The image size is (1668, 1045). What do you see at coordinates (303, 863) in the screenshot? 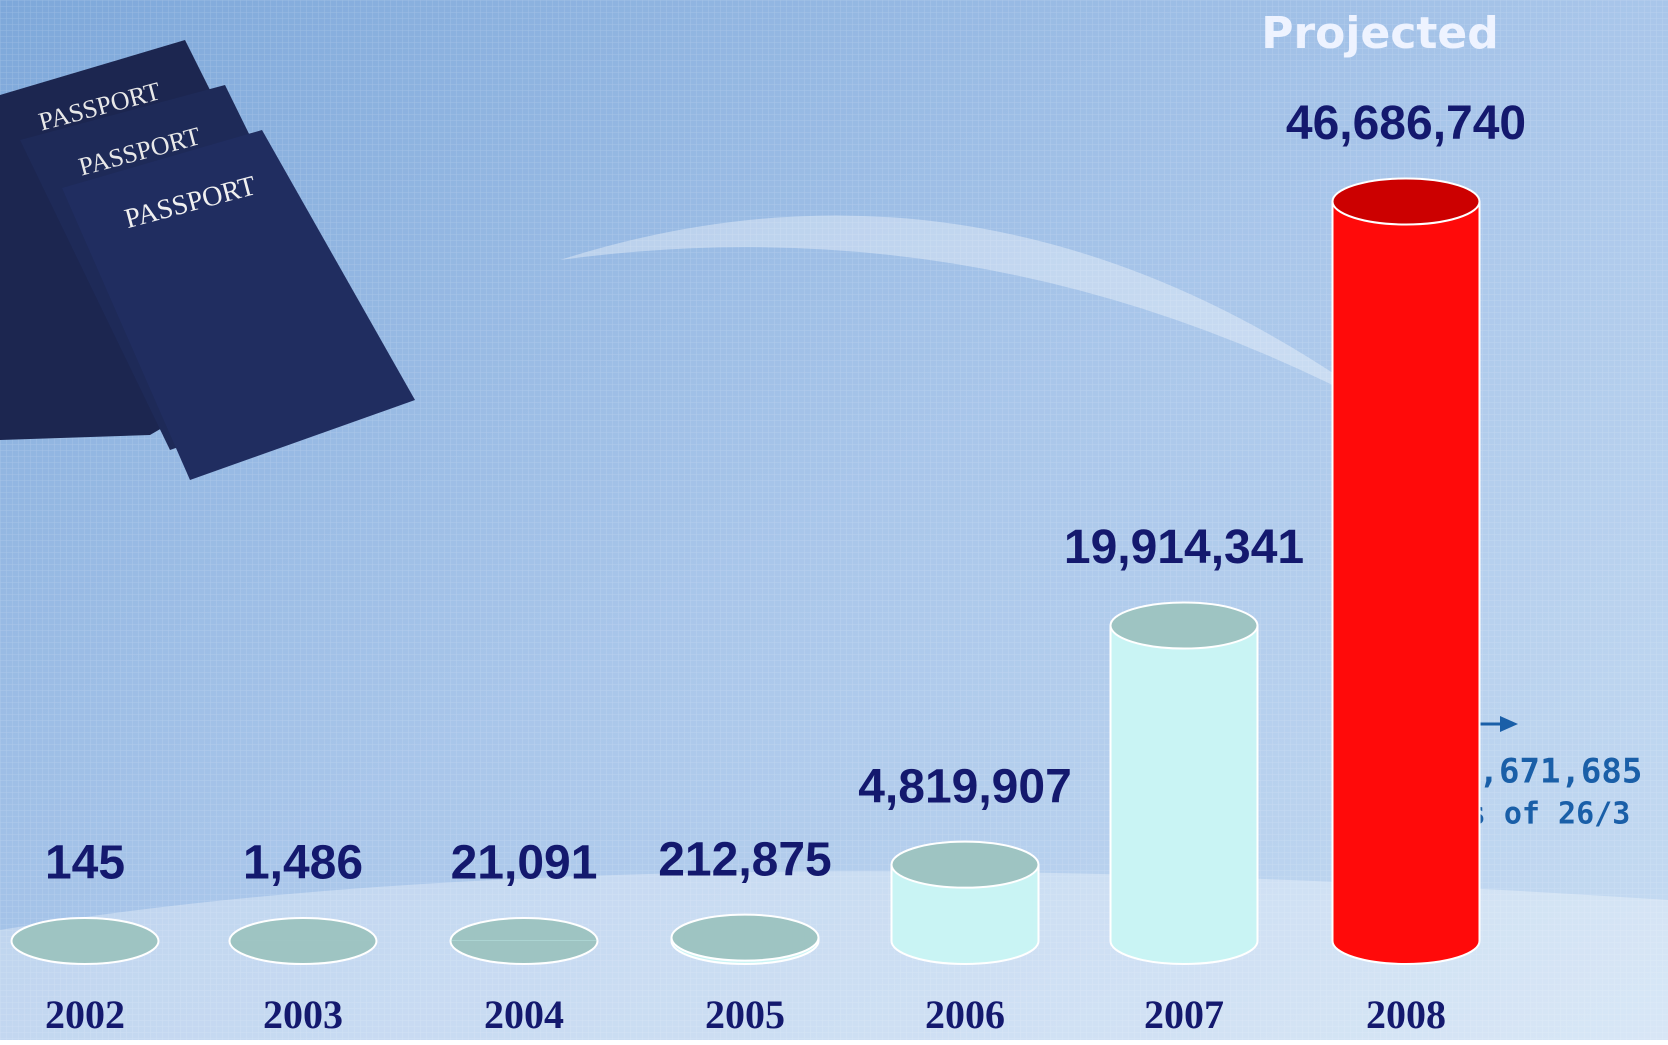
I see `value-label: 1,486` at bounding box center [303, 863].